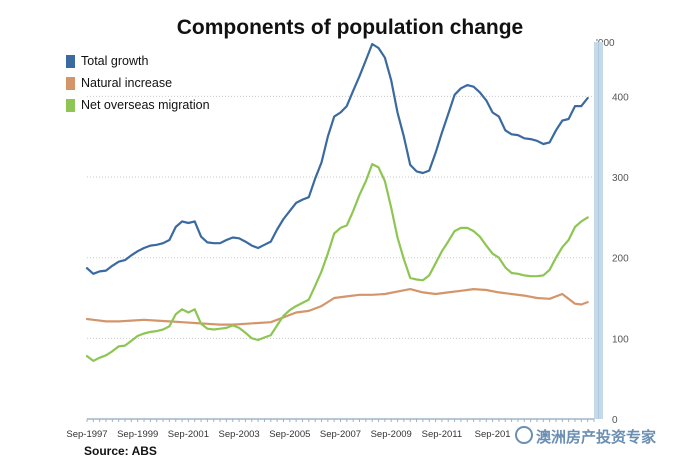 This screenshot has height=467, width=700. I want to click on y-axis-unit-label: '000, so click(605, 43).